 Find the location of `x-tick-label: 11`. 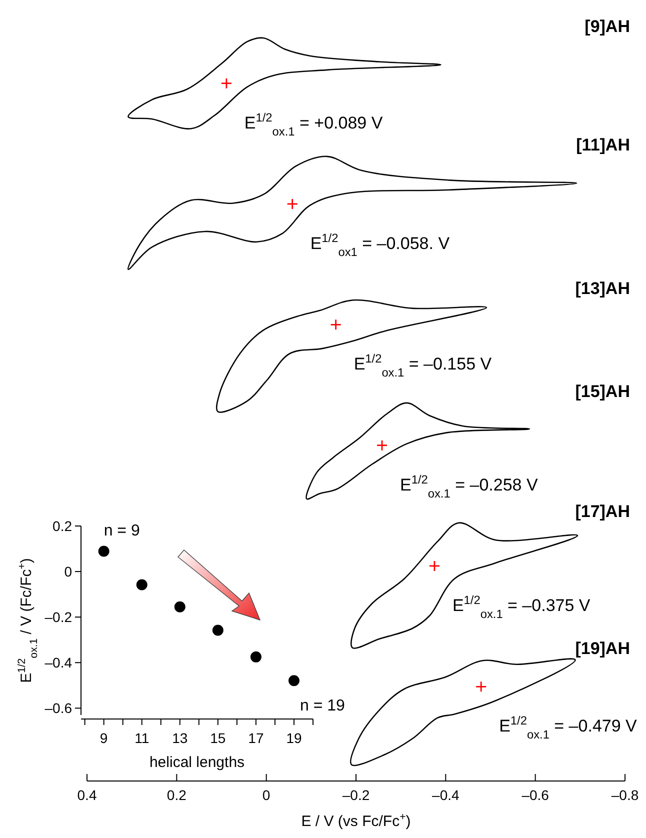

x-tick-label: 11 is located at coordinates (142, 738).